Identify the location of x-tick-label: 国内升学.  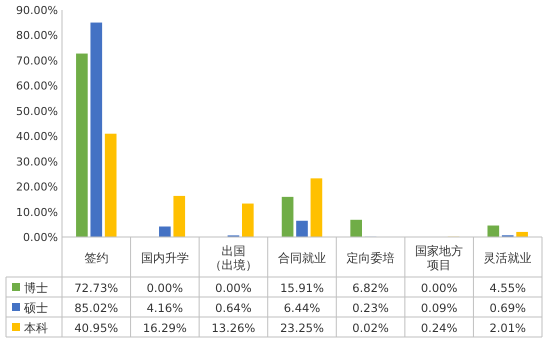
(164, 258).